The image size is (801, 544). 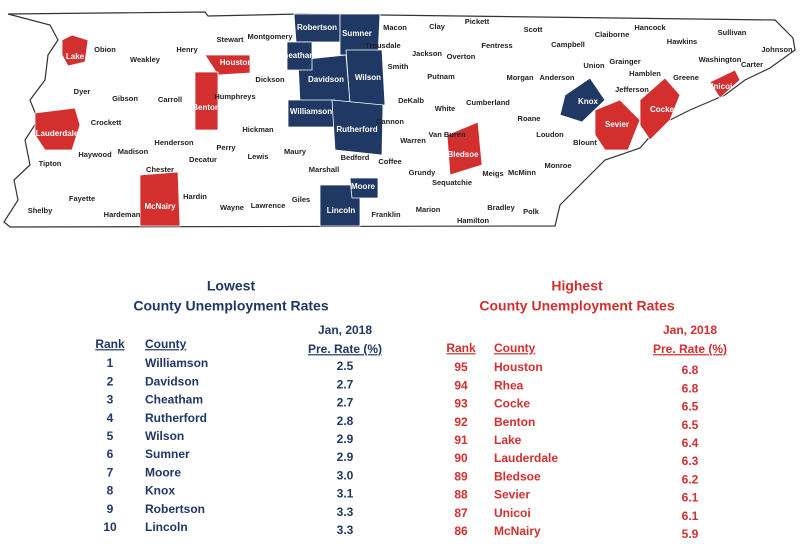 I want to click on rank-cell: 3, so click(x=110, y=400).